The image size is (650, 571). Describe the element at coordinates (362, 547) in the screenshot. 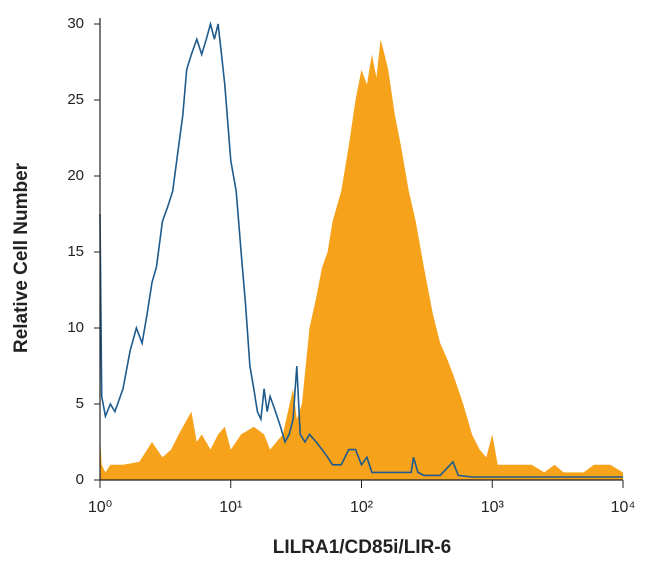

I see `x-axis-label: LILRA1/CD85i/LIR-6` at that location.